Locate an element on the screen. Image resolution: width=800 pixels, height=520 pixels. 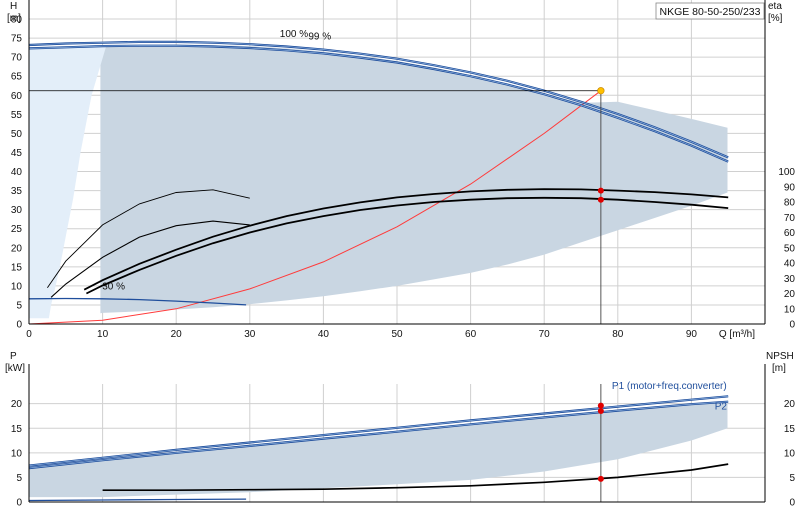
p-tick-label: 0 is located at coordinates (19, 503).